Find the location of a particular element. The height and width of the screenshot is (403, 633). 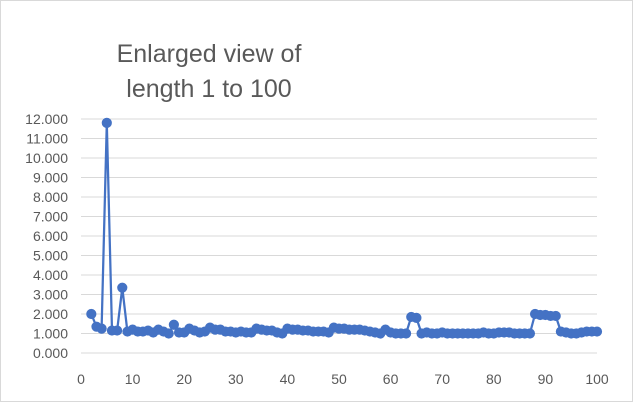

x-tick-label: 70 is located at coordinates (442, 379).